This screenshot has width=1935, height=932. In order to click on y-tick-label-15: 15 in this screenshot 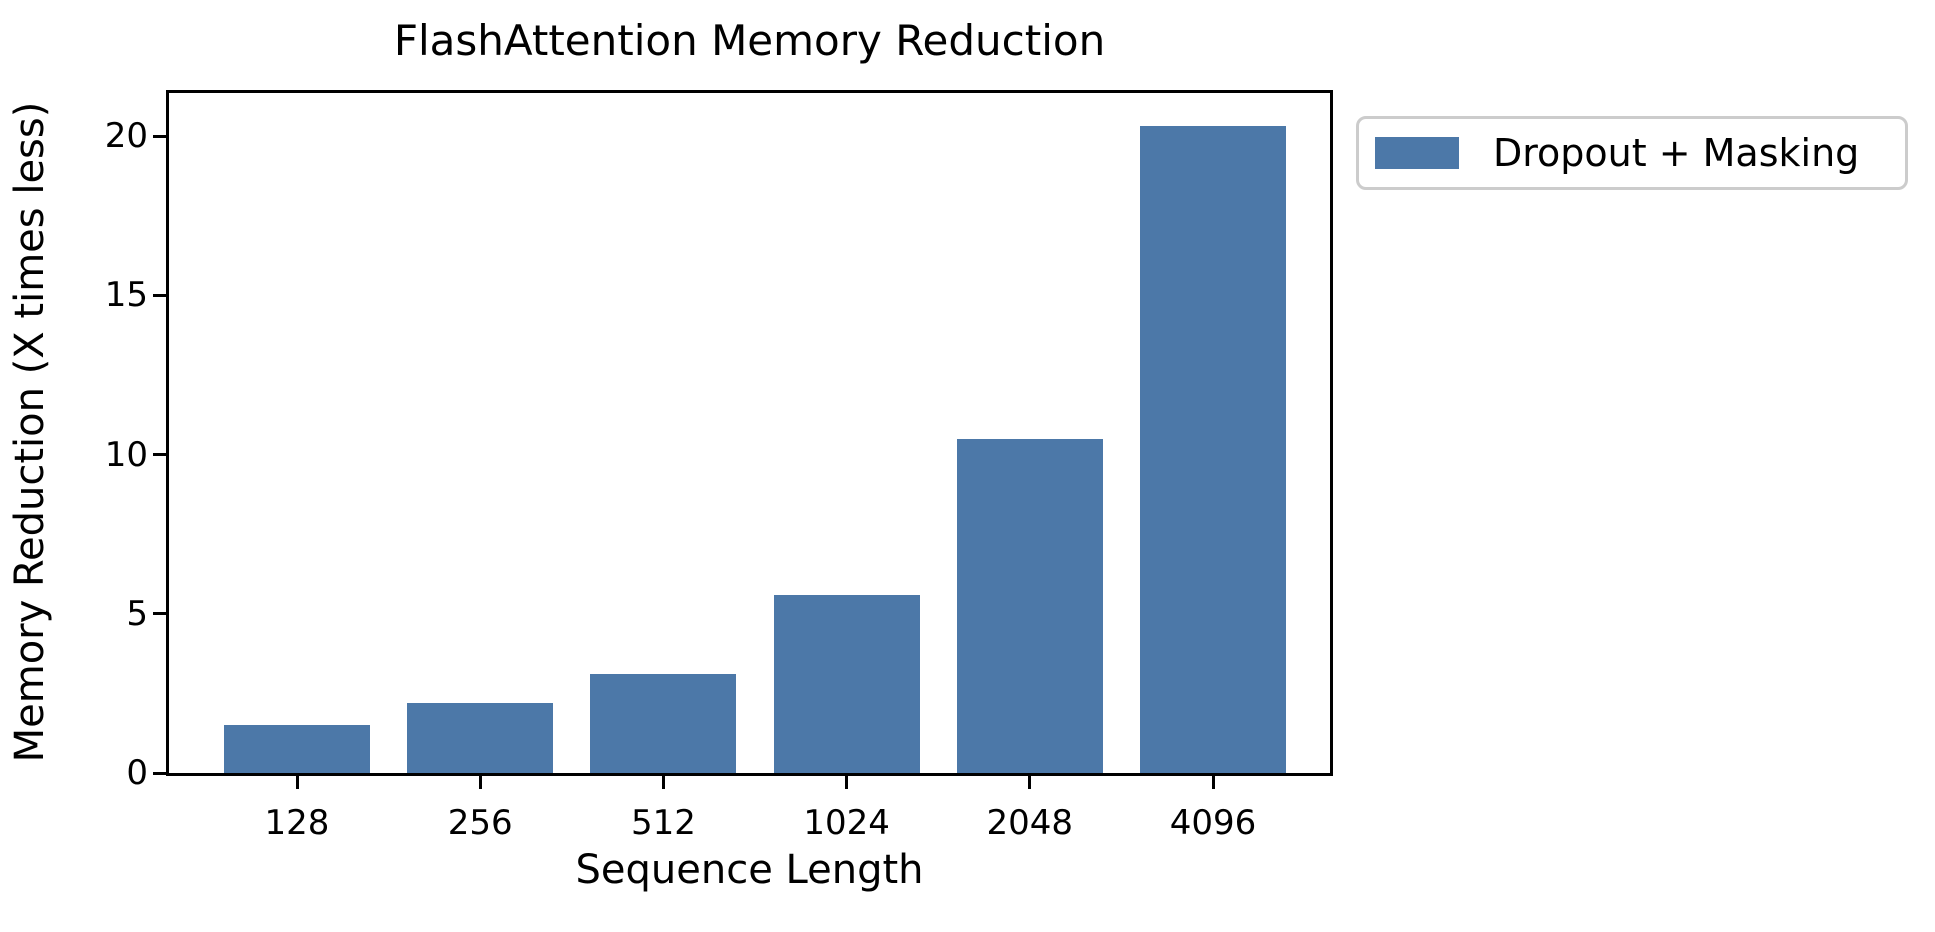, I will do `click(126, 295)`.